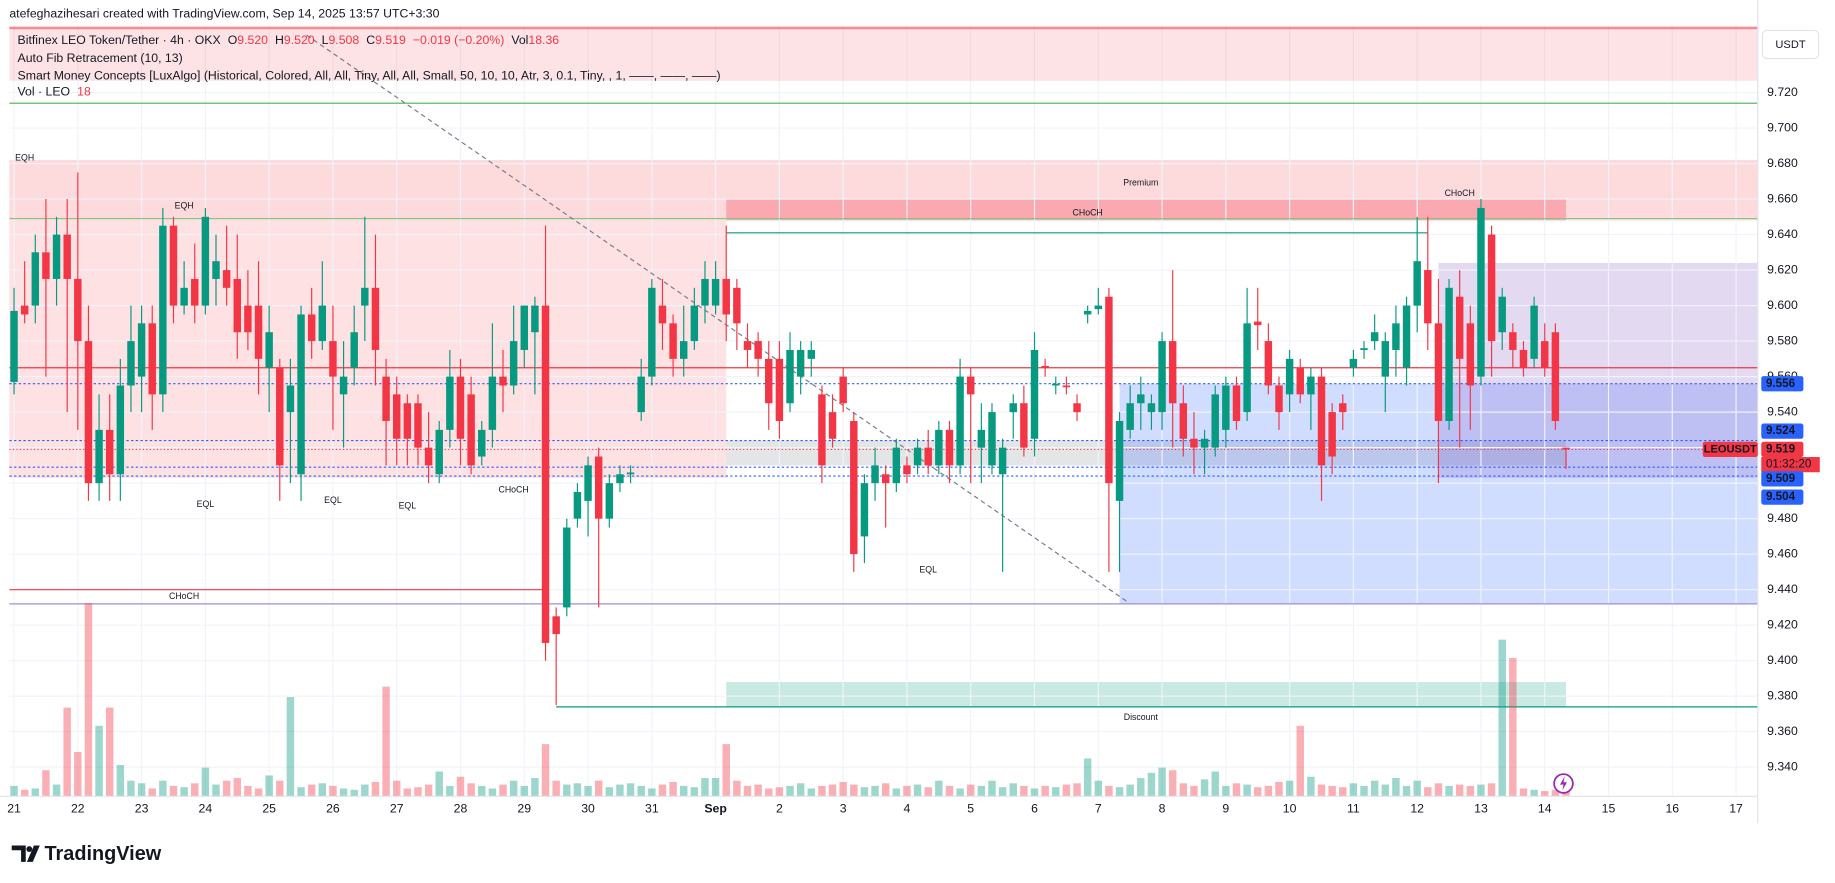 The image size is (1835, 883). I want to click on x-tick-label: 21, so click(14, 808).